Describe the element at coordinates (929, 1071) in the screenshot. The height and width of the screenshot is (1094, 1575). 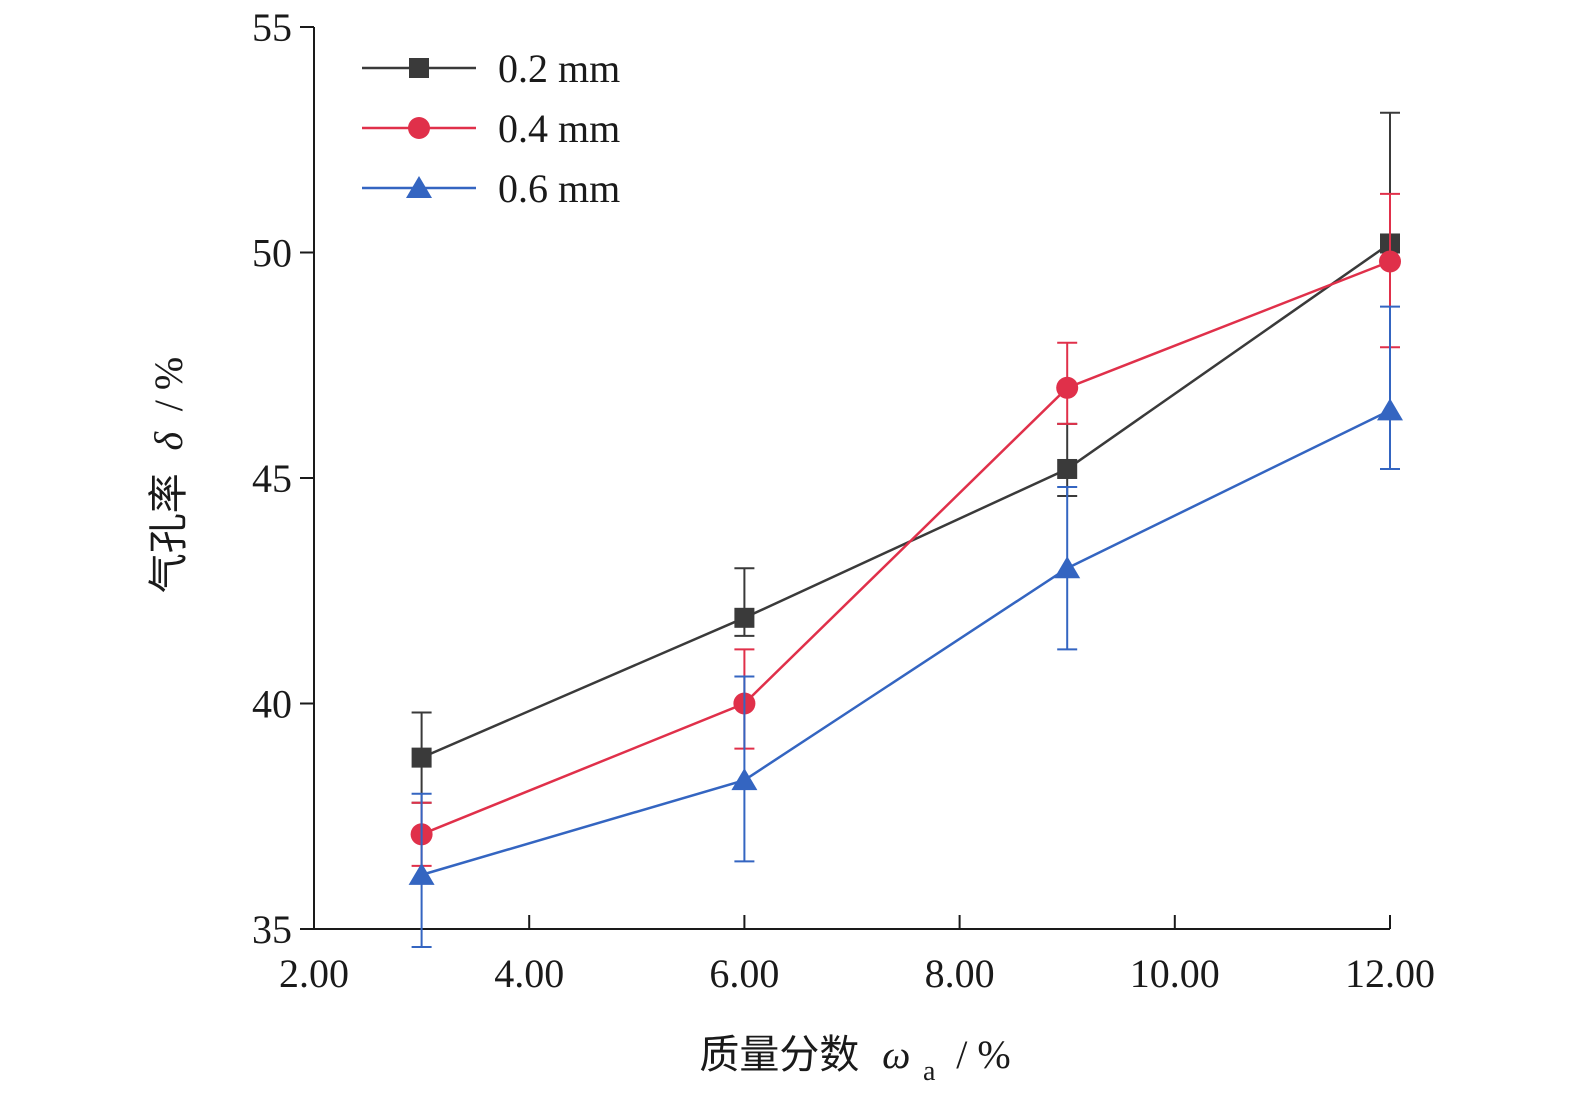
I see `x-axis-subscript: a` at that location.